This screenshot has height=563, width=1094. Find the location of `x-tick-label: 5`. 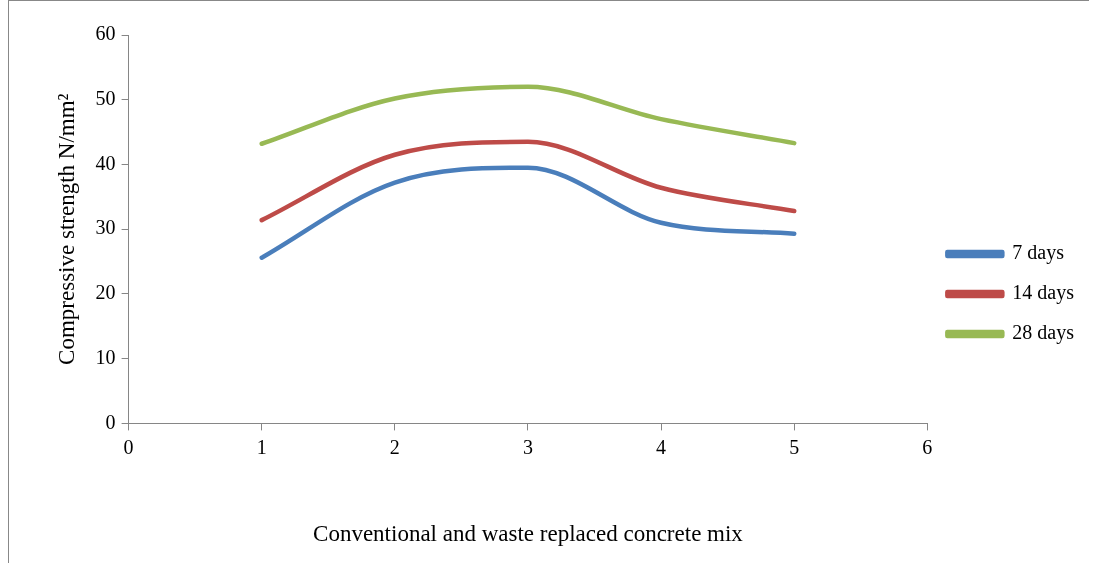

x-tick-label: 5 is located at coordinates (794, 446).